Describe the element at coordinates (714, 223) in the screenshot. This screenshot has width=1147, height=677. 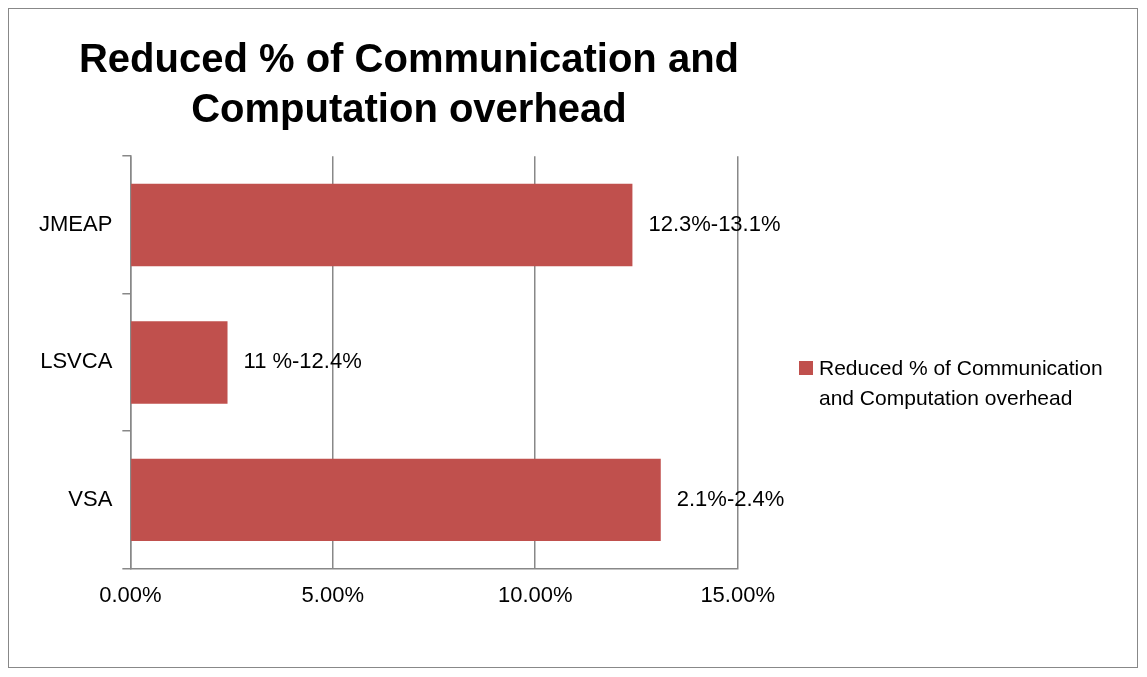
I see `annotation: 12.3%-13.1%` at that location.